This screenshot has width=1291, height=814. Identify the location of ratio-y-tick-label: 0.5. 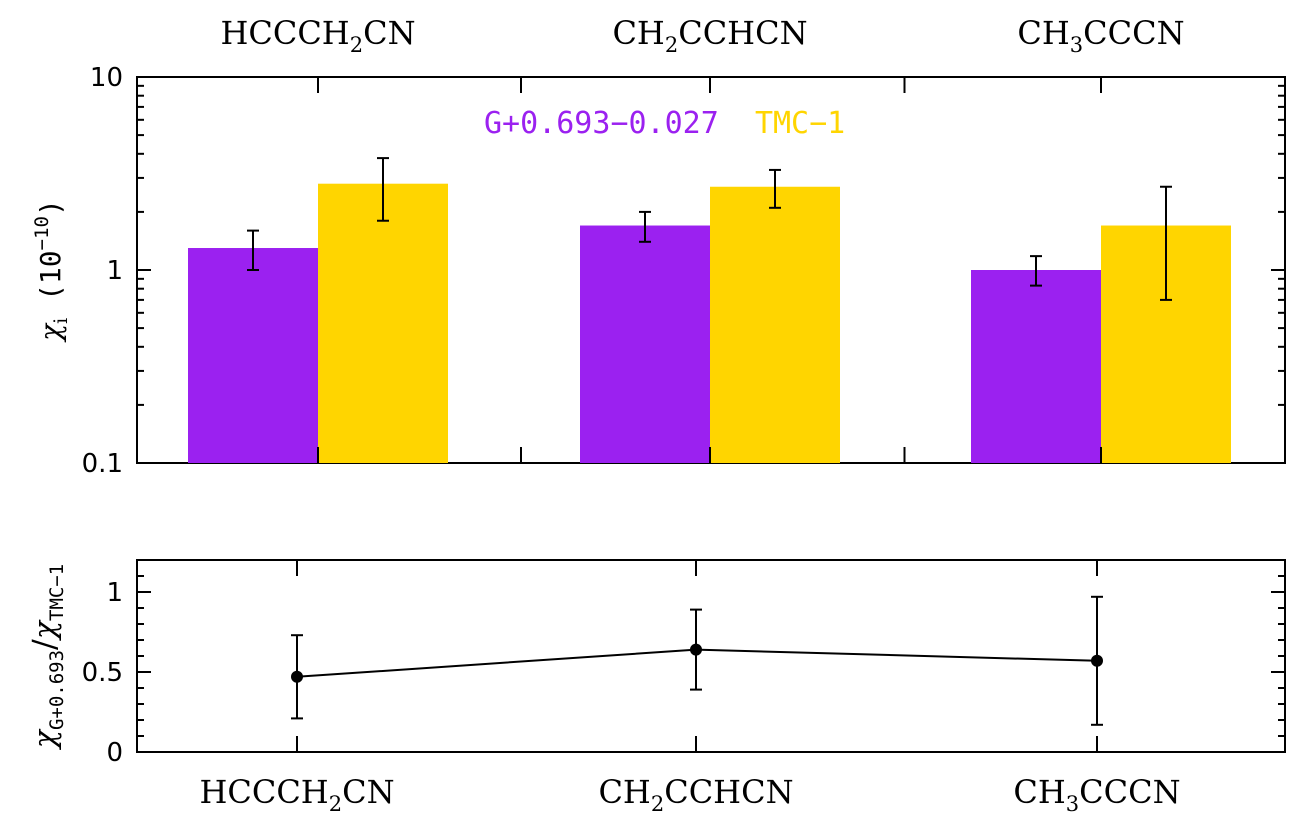
(102, 673).